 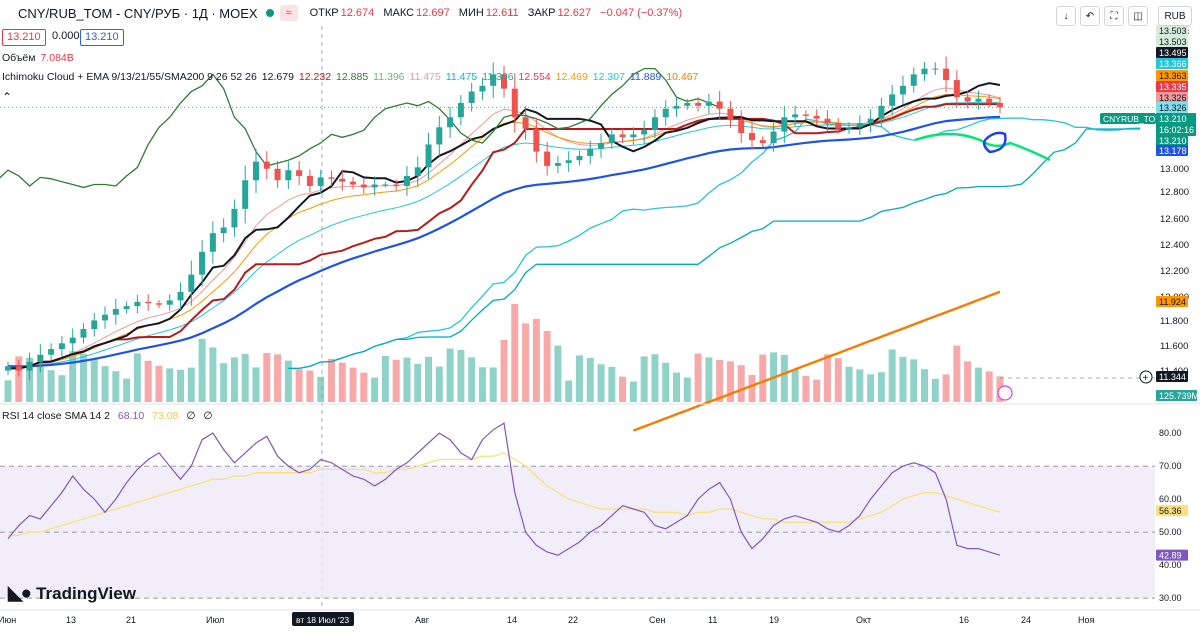 What do you see at coordinates (288, 13) in the screenshot?
I see `approx-badge: ≈` at bounding box center [288, 13].